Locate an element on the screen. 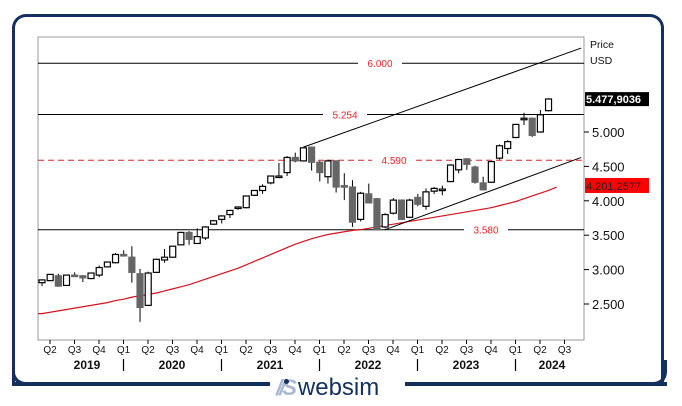 This screenshot has width=682, height=406. y-tick-label: 2.500 is located at coordinates (608, 304).